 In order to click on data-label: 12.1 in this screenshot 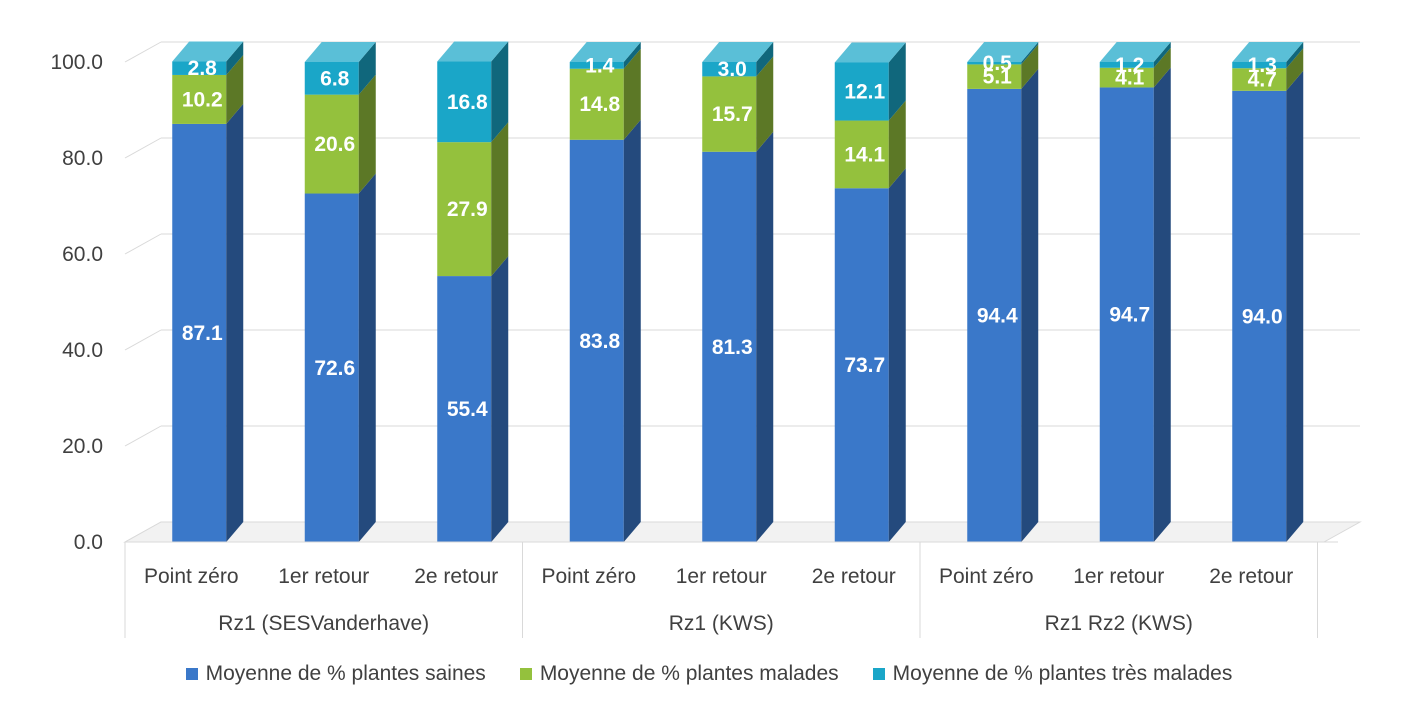, I will do `click(864, 92)`.